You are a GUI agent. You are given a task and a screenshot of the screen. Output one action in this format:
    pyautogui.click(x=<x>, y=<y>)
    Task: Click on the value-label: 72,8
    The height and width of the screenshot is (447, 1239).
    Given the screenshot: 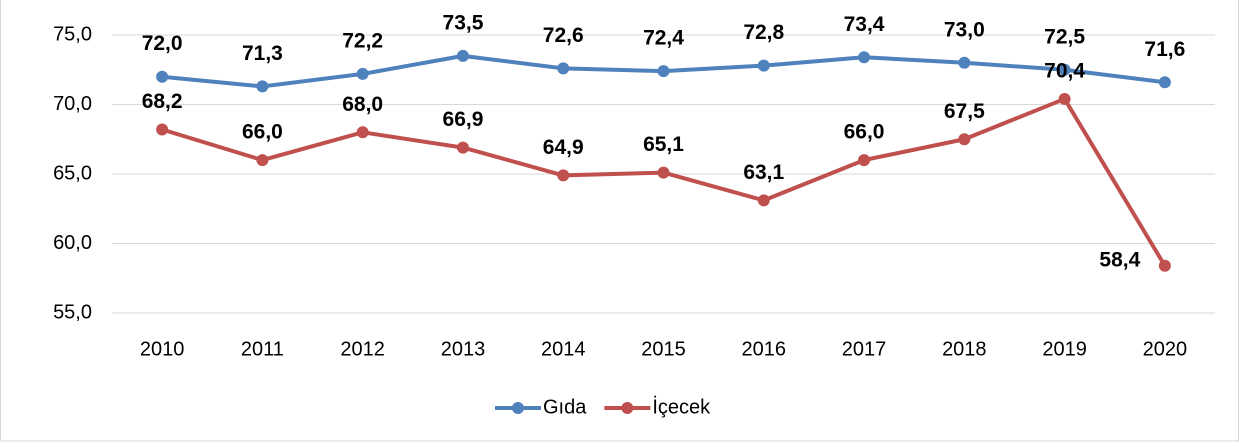 What is the action you would take?
    pyautogui.click(x=763, y=32)
    